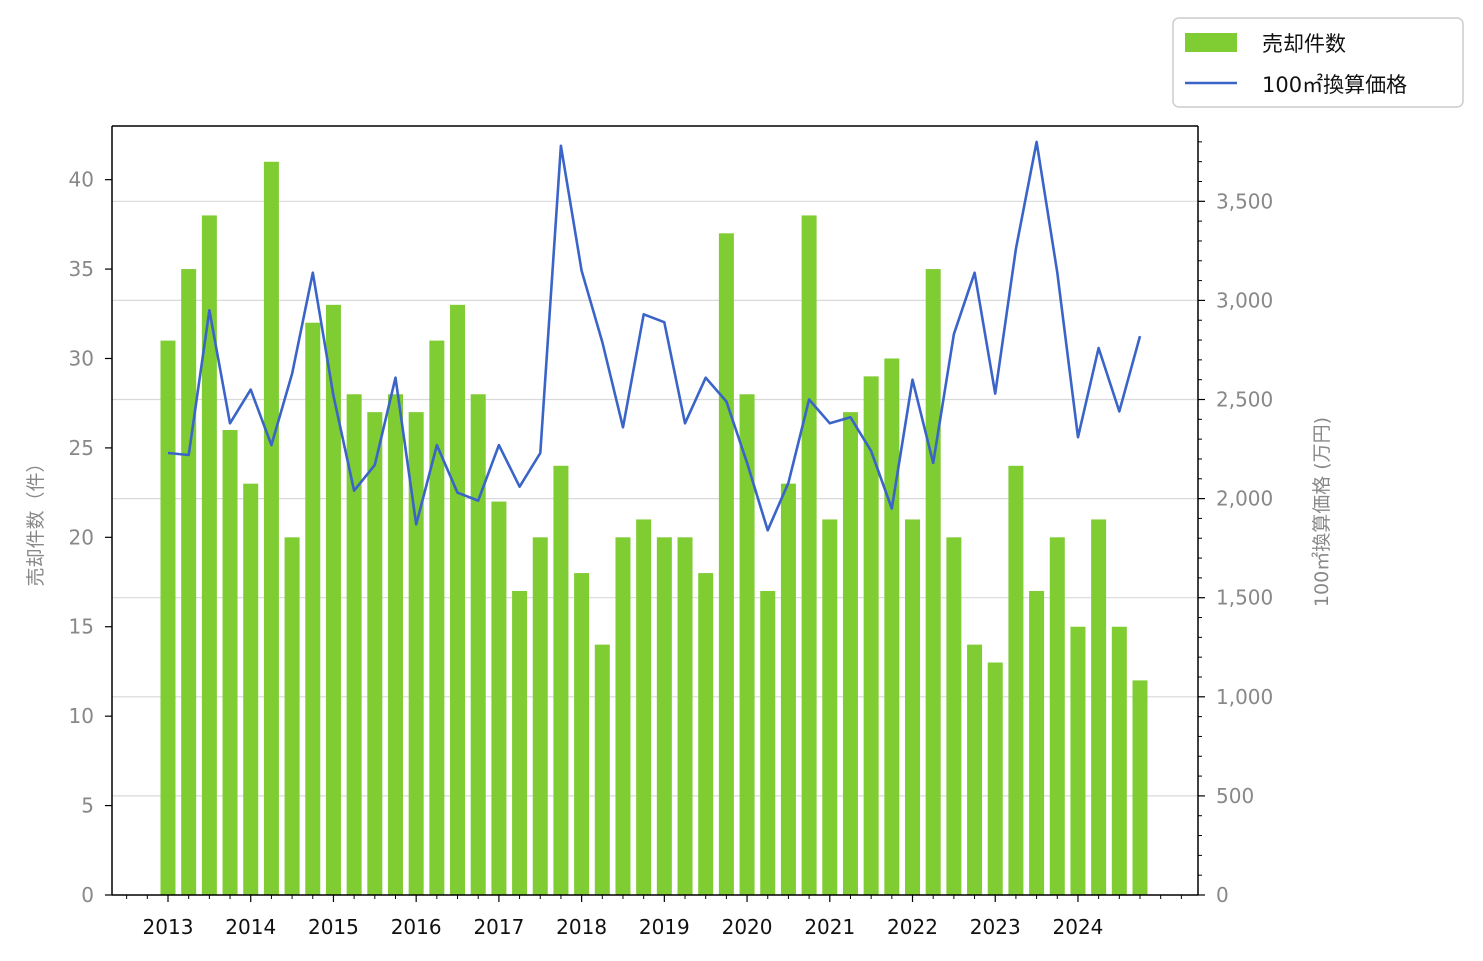  I want to click on x-tick-label: 2015, so click(333, 927).